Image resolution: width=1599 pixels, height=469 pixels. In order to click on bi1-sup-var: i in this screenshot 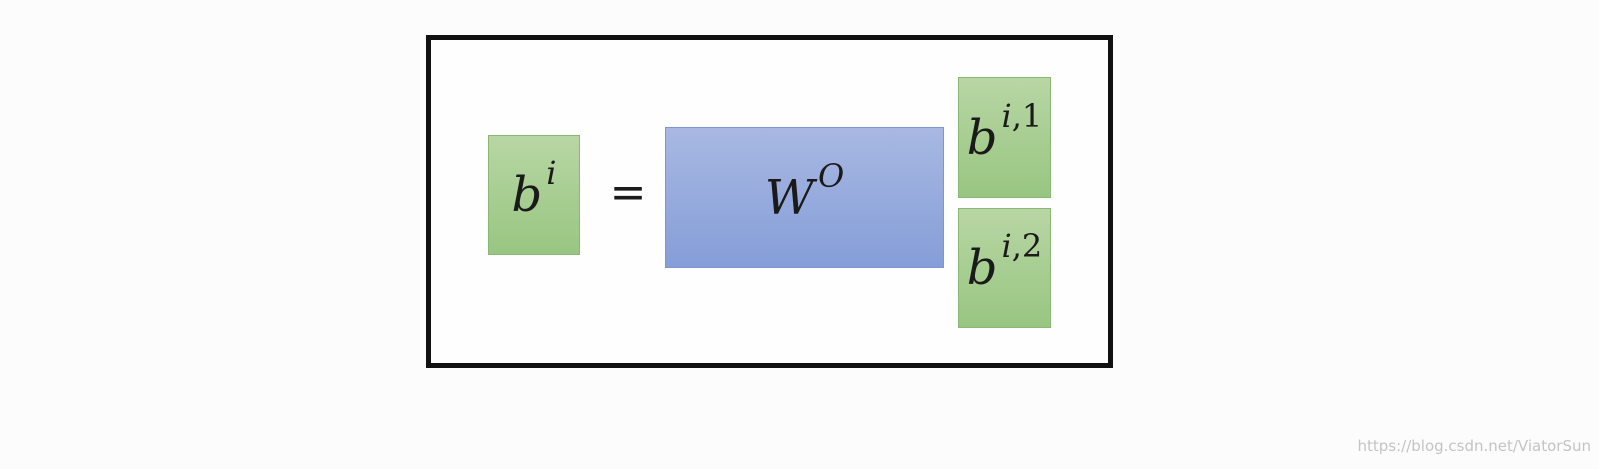, I will do `click(1006, 115)`.